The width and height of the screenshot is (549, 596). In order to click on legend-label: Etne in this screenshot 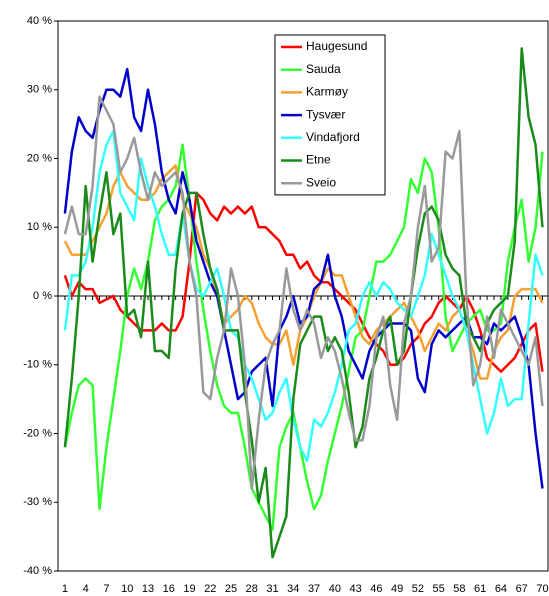, I will do `click(318, 160)`.